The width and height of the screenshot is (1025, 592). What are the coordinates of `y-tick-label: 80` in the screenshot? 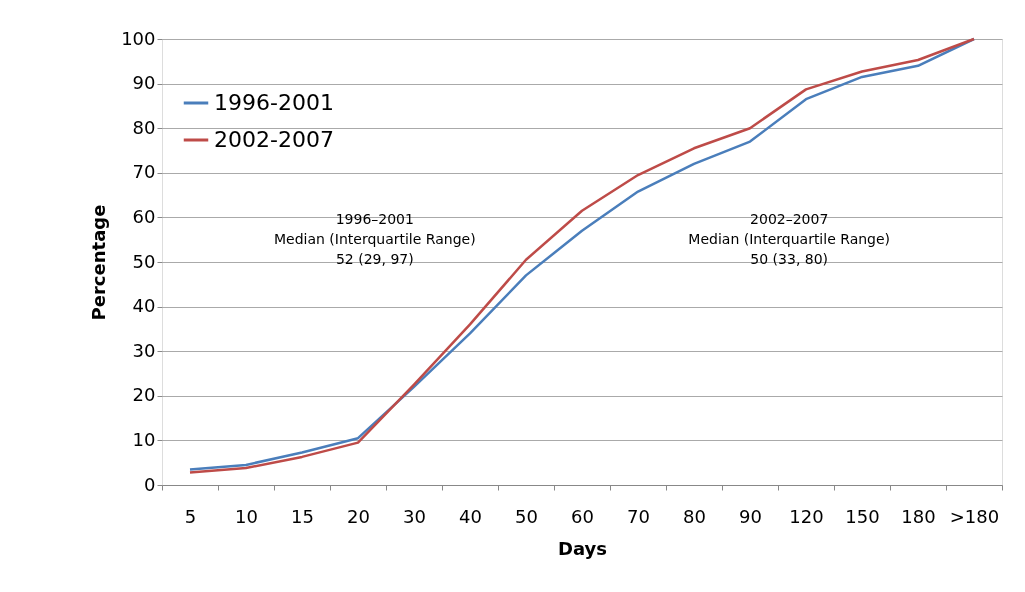 It's located at (144, 127).